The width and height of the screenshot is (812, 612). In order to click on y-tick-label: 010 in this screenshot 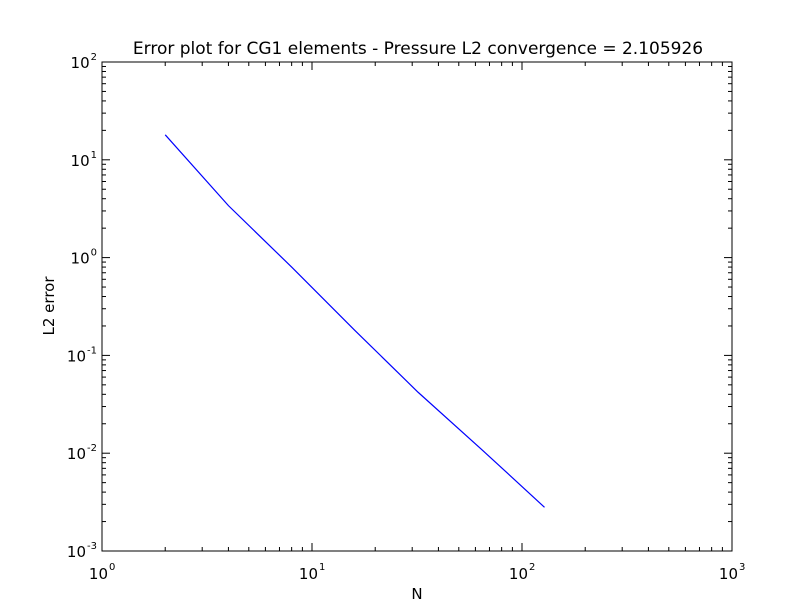, I will do `click(84, 258)`.